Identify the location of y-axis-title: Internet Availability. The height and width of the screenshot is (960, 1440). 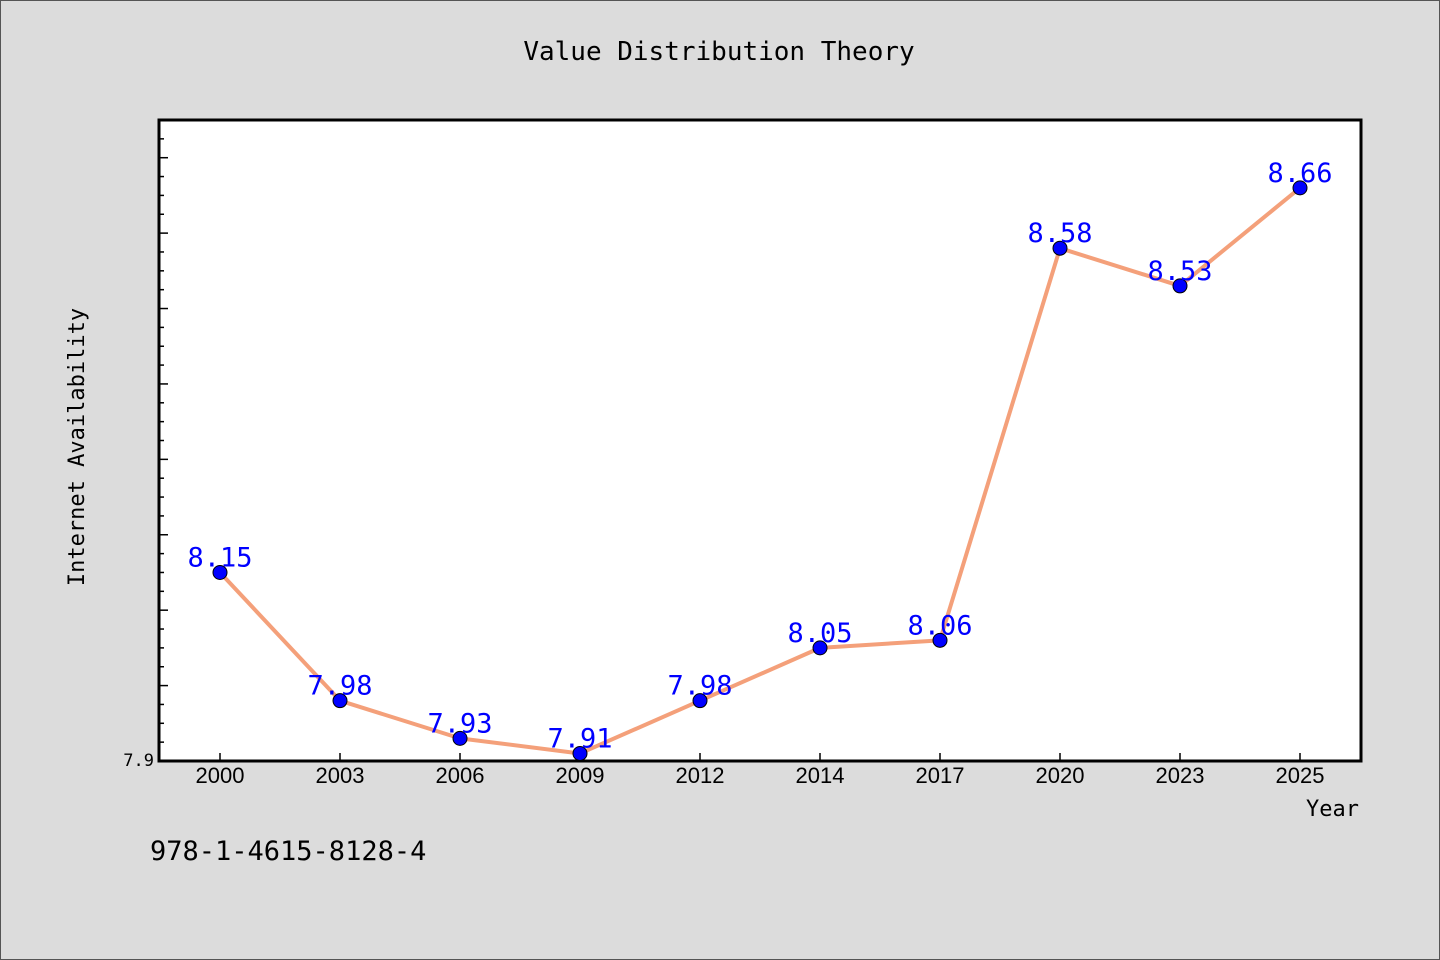
(77, 447).